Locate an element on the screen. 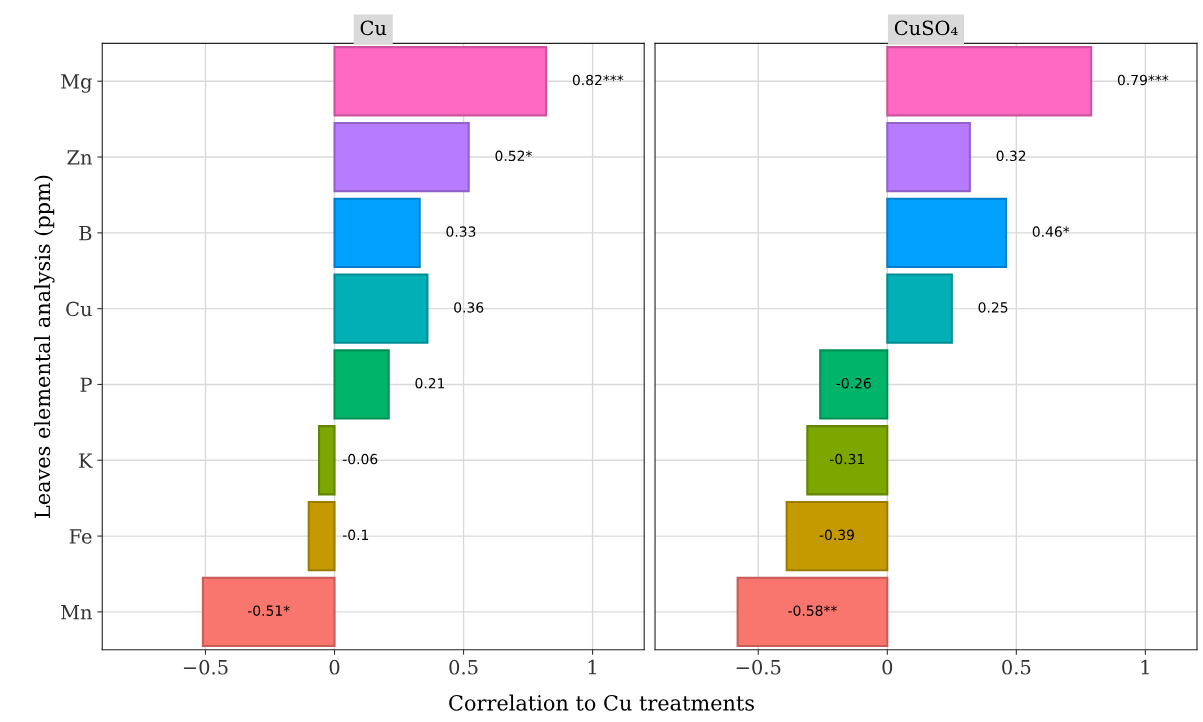  data-label: -0.51* is located at coordinates (268, 610).